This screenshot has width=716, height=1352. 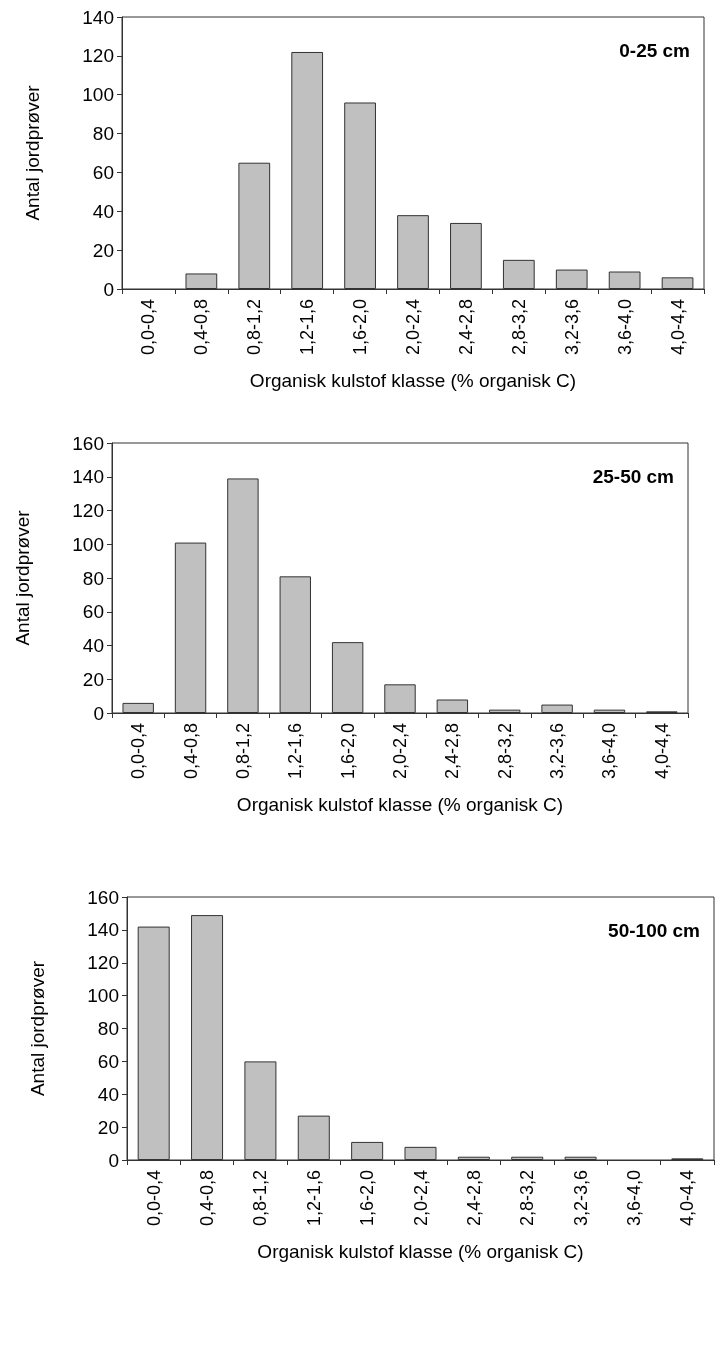 What do you see at coordinates (633, 476) in the screenshot?
I see `annotation: 25-50 cm` at bounding box center [633, 476].